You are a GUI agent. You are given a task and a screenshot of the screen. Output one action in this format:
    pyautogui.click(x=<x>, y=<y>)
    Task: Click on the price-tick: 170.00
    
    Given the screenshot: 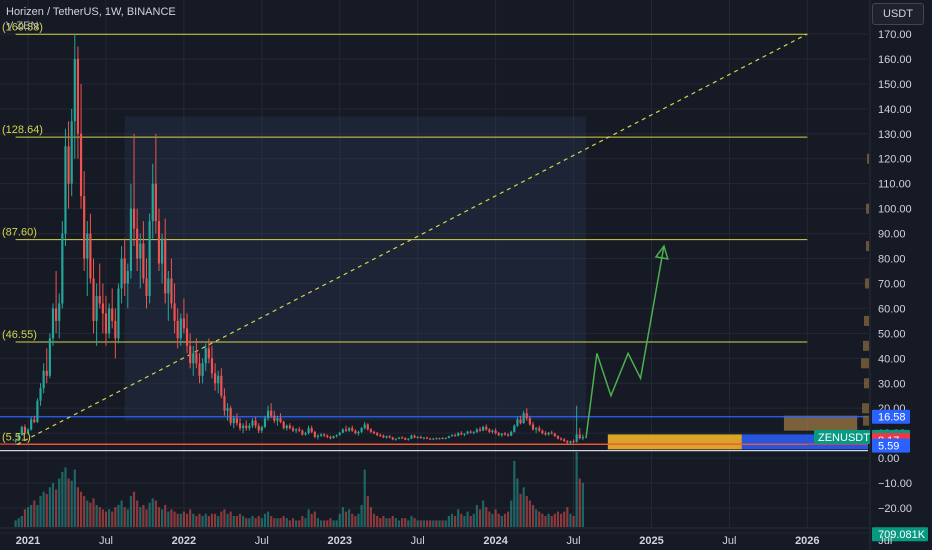 What is the action you would take?
    pyautogui.click(x=895, y=35)
    